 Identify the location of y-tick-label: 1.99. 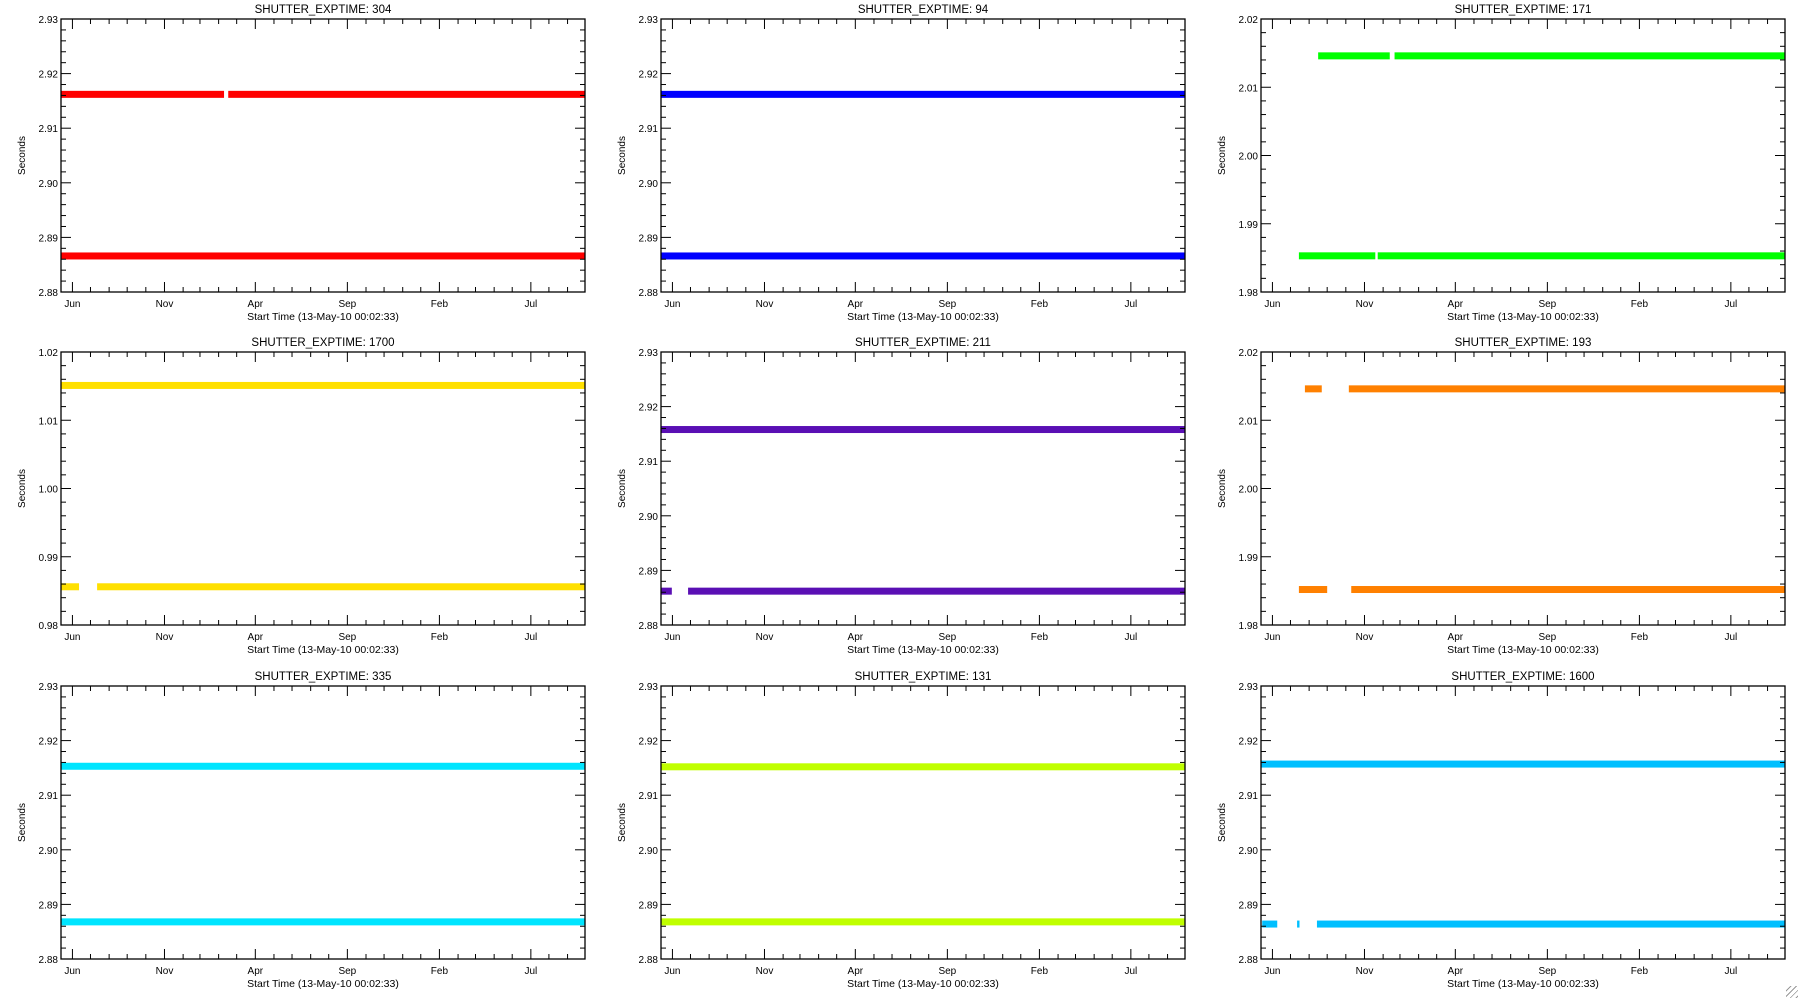
(1249, 225).